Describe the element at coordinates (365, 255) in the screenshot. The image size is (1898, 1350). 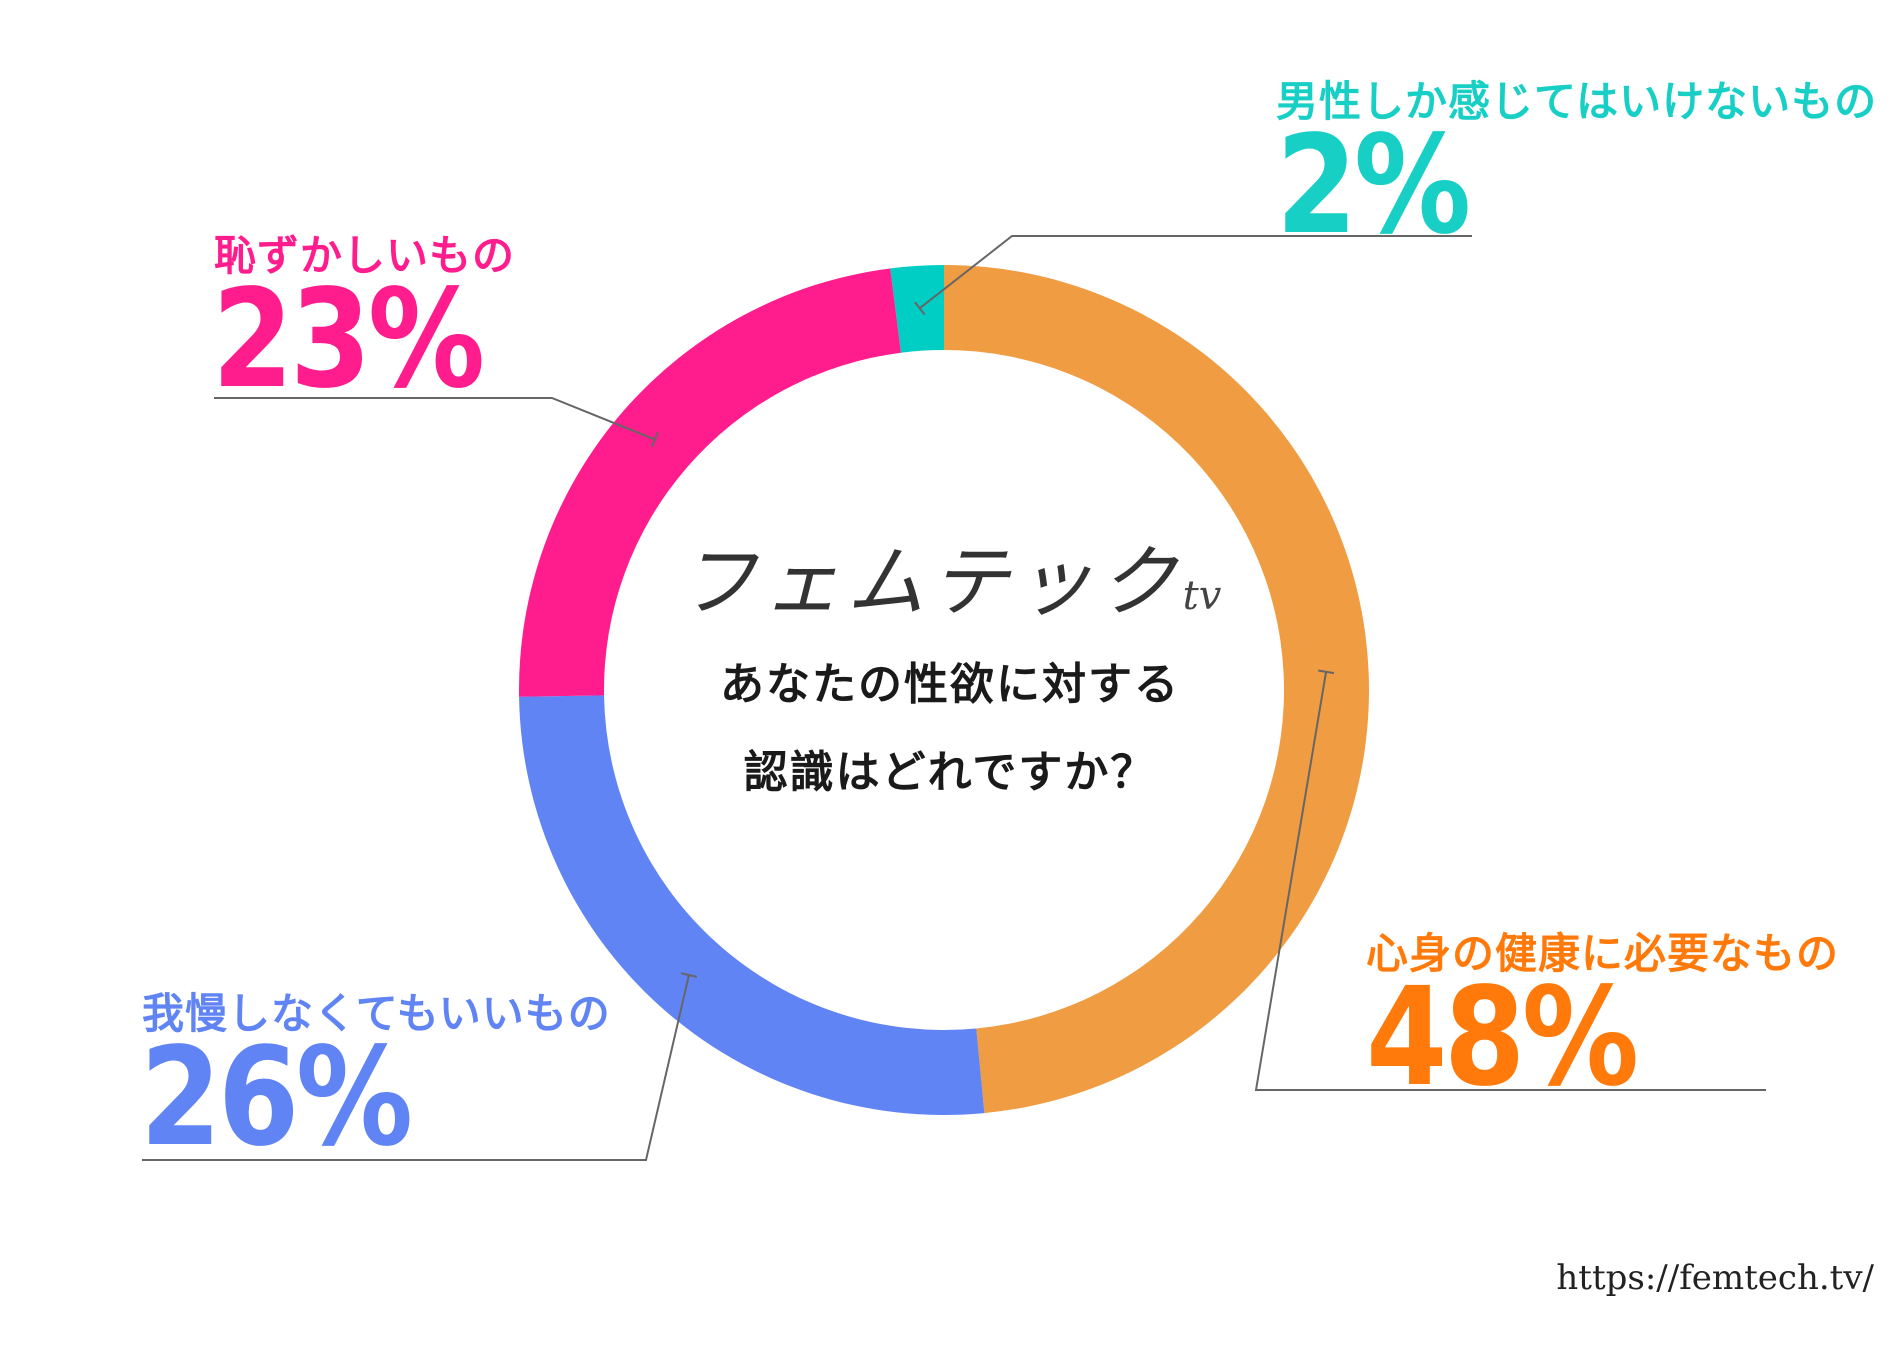
I see `slice-label-embarrassing: 恥ずかしいもの` at that location.